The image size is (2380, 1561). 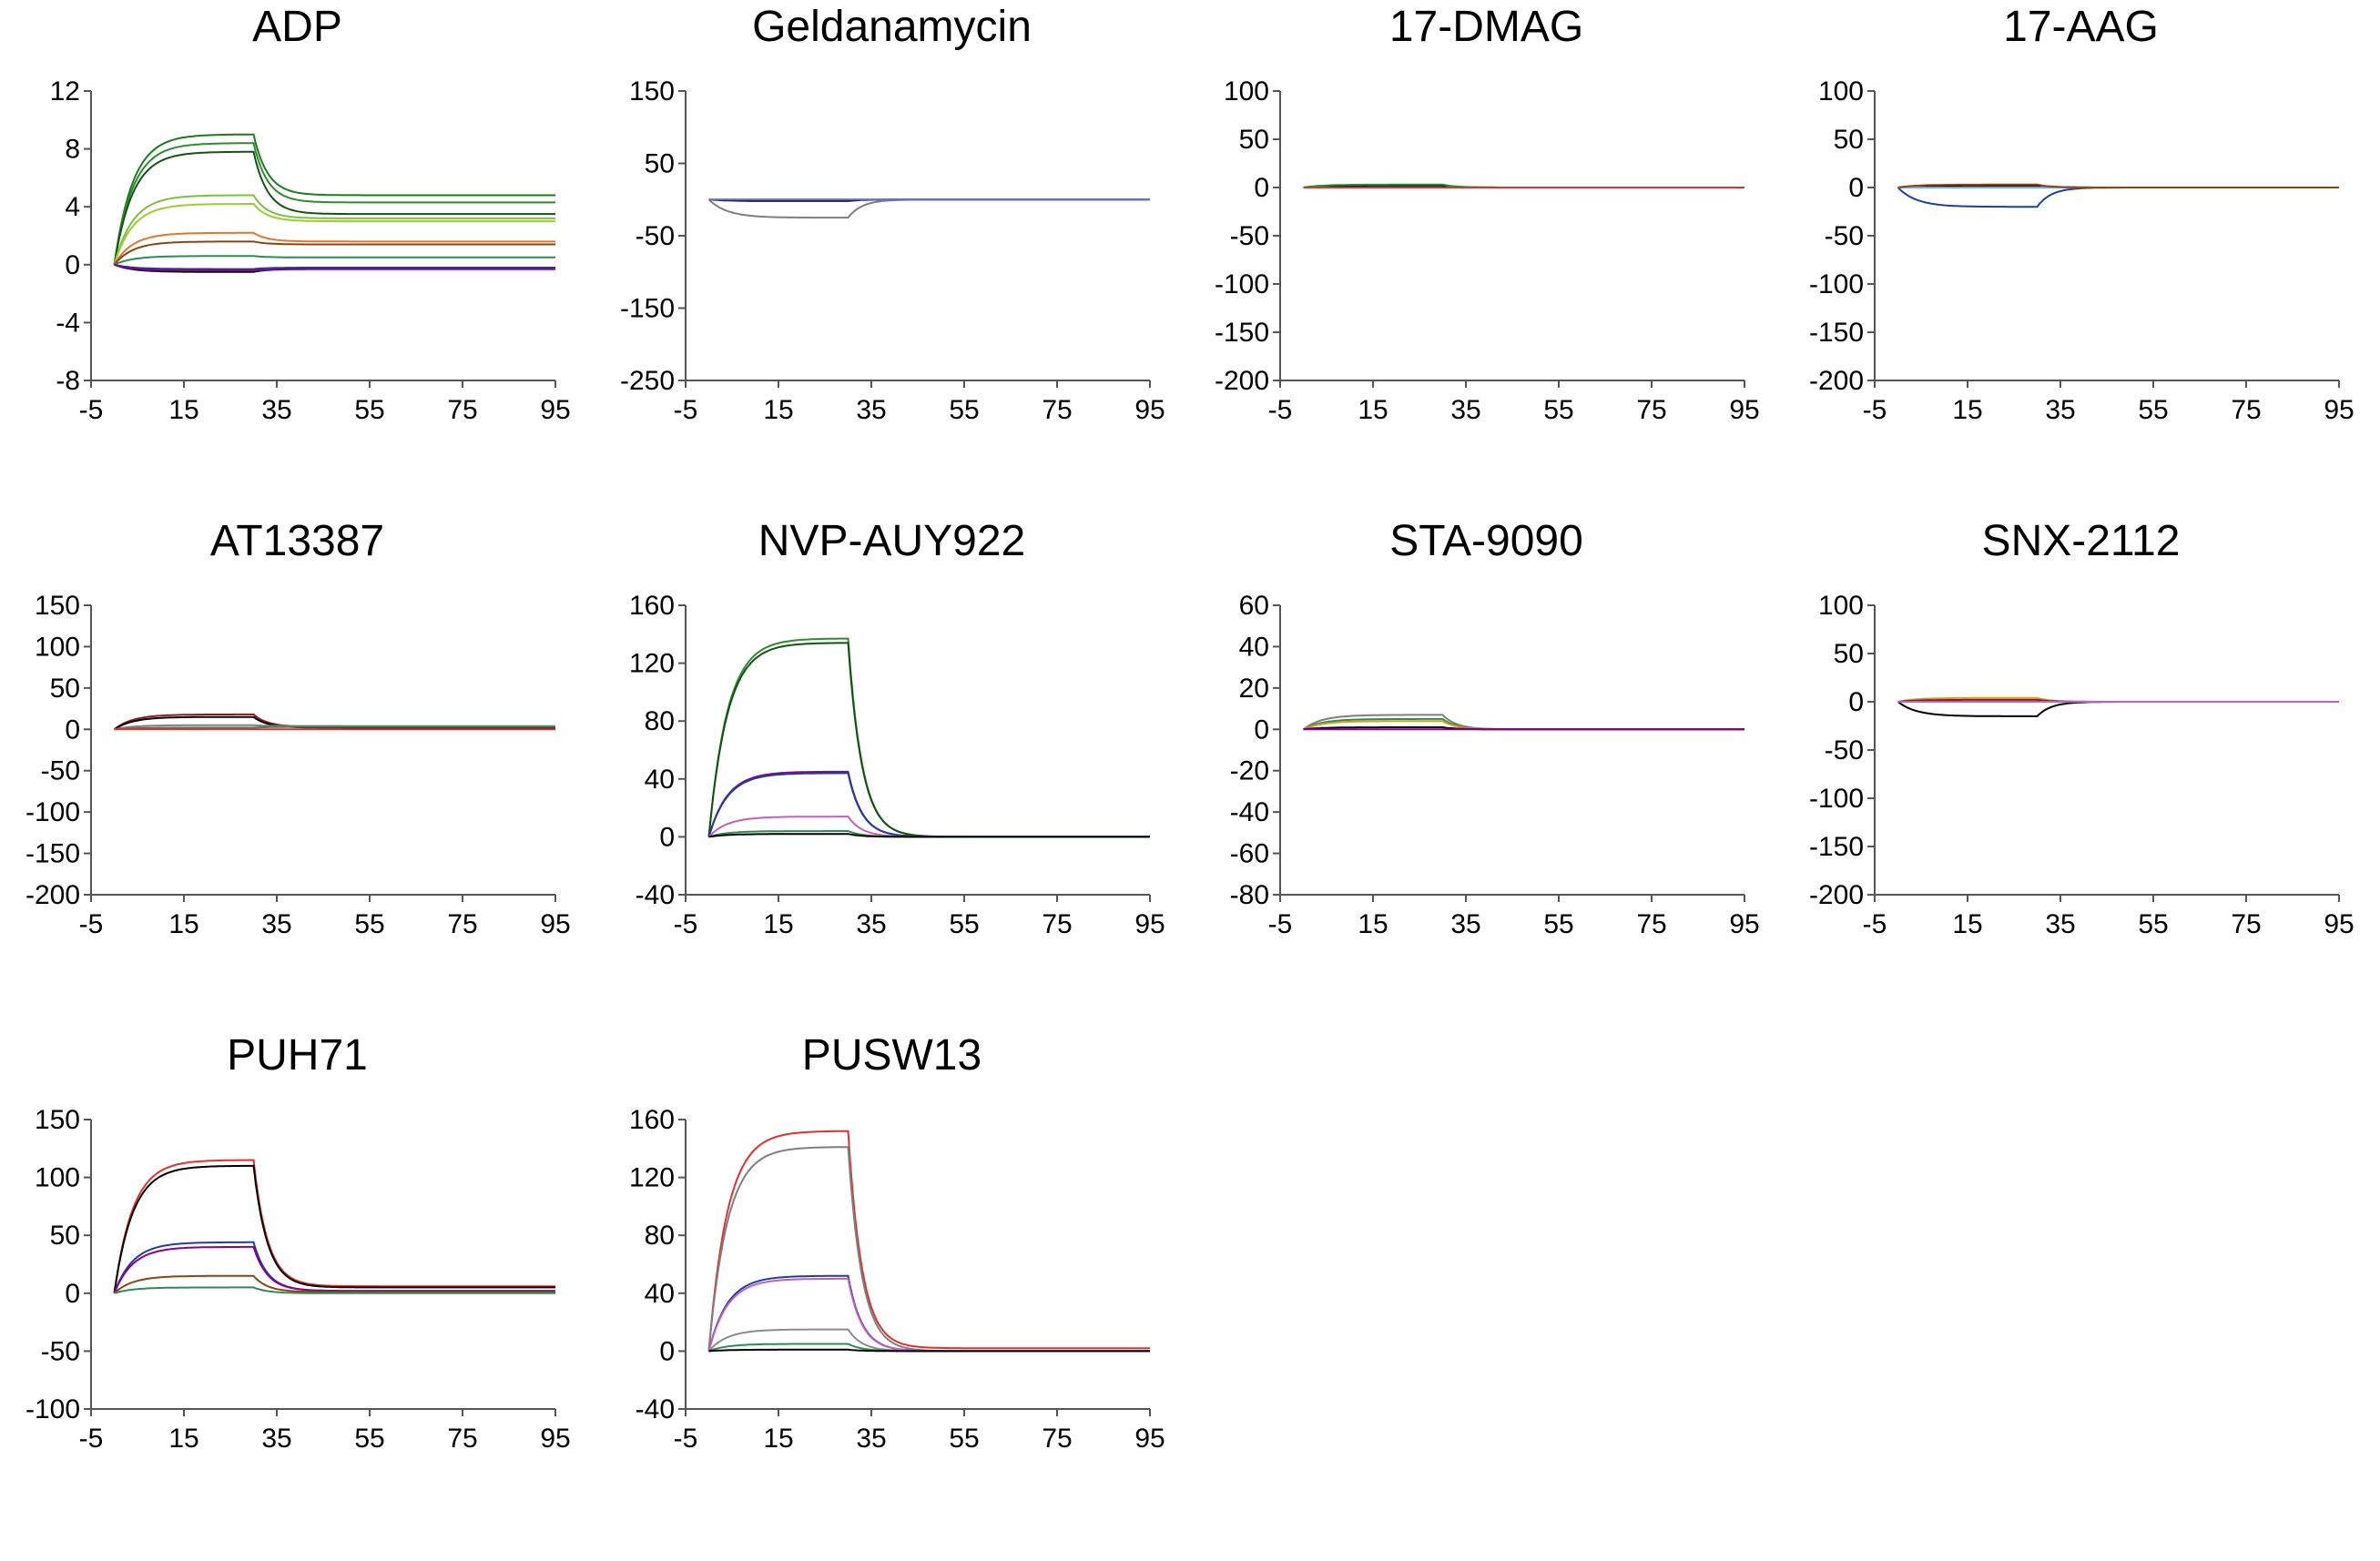 I want to click on y-tick-label: -4, so click(x=68, y=323).